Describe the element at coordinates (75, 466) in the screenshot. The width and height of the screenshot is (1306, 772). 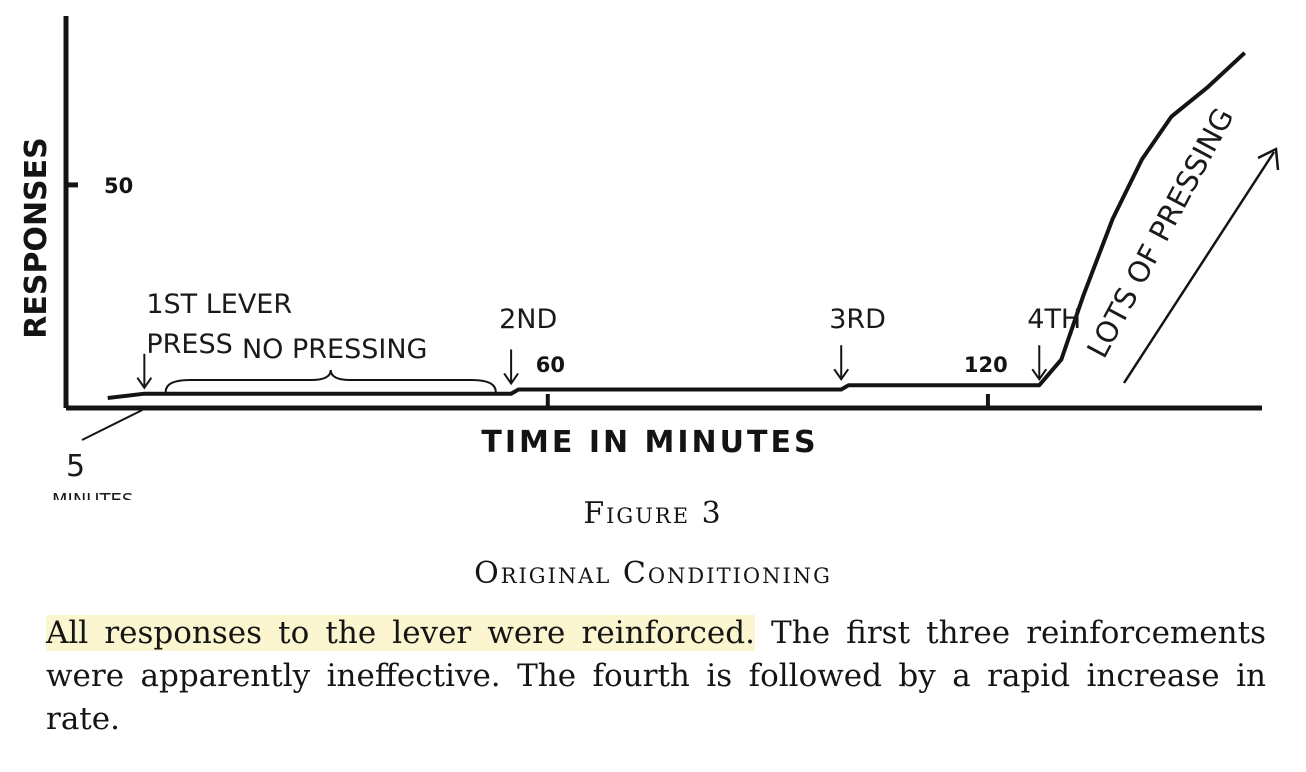
I see `start-label: 5` at that location.